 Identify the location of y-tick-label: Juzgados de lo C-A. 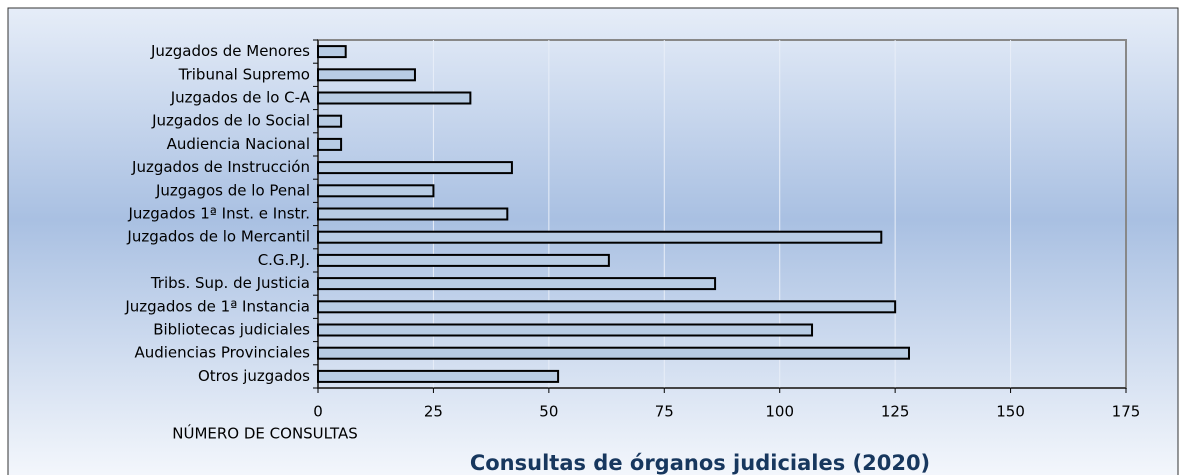
(240, 98).